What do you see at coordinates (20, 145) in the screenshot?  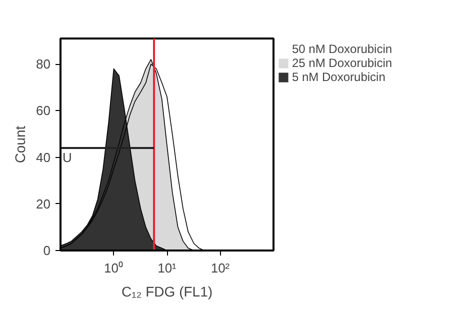 I see `y-axis-title: Count` at bounding box center [20, 145].